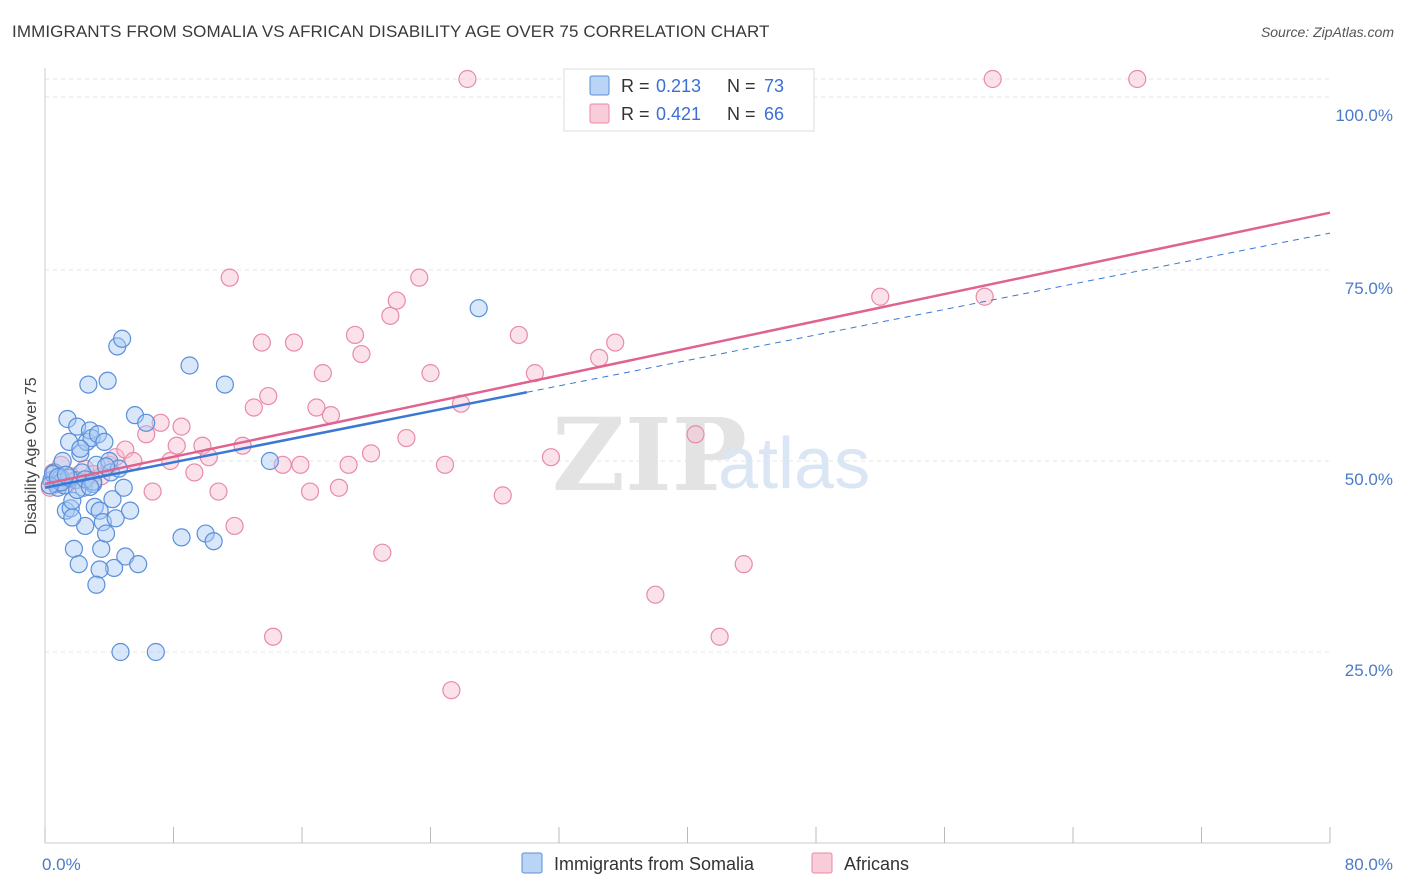  I want to click on legend-r-label-1: R =, so click(635, 114).